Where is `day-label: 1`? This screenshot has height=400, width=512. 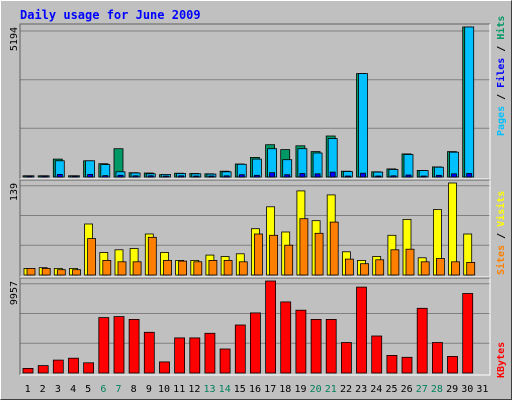
day-label: 1 is located at coordinates (28, 389).